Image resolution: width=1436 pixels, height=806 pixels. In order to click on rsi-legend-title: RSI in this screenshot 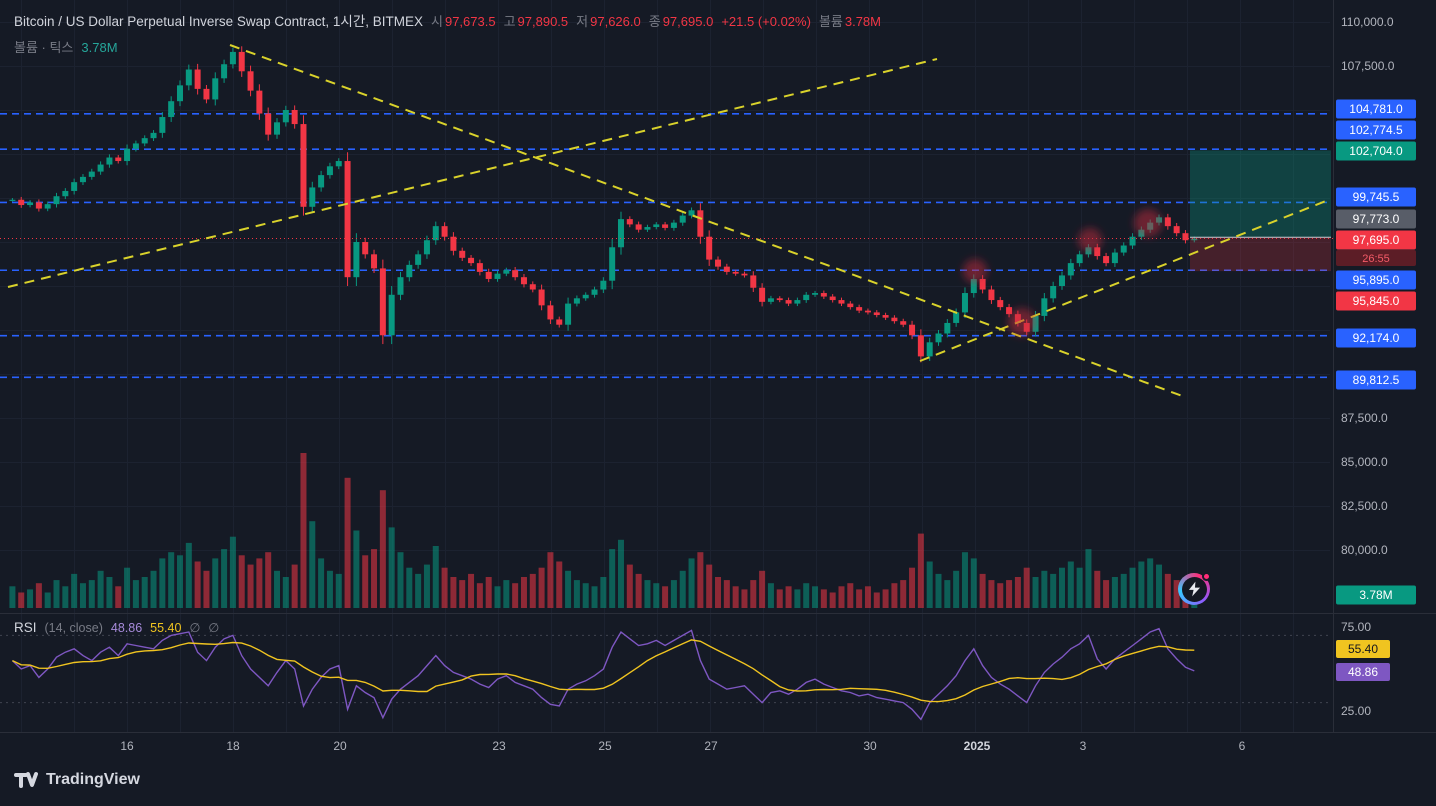, I will do `click(25, 627)`.